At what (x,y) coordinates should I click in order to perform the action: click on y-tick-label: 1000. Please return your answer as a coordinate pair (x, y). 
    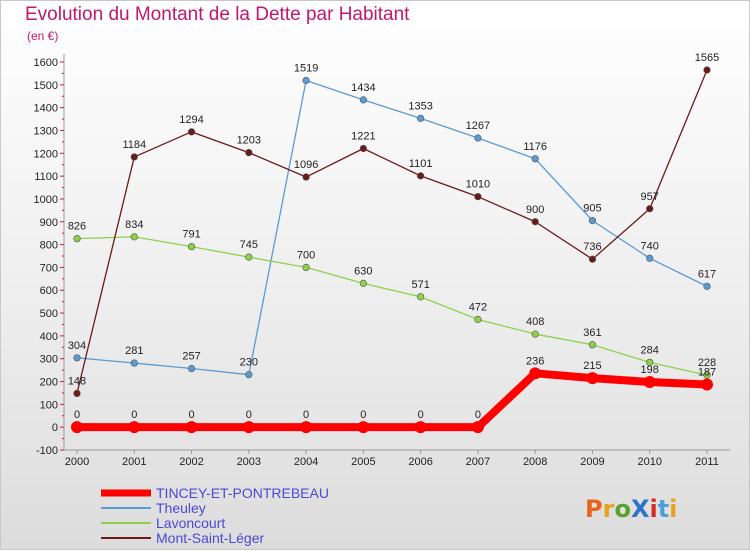
    Looking at the image, I should click on (46, 200).